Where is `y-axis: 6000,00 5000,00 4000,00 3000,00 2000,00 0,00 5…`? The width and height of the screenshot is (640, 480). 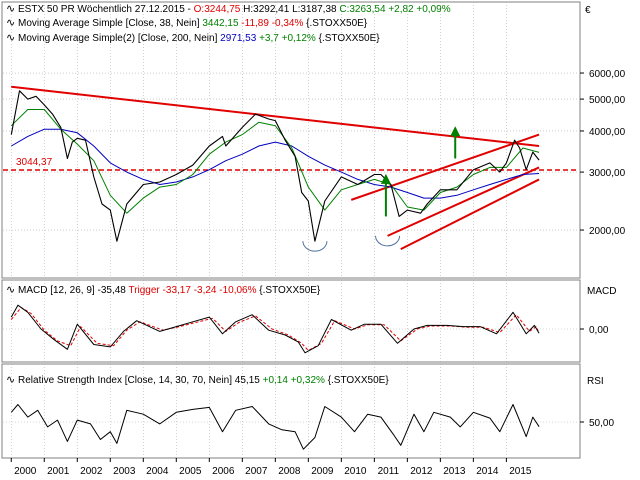 y-axis: 6000,00 5000,00 4000,00 3000,00 2000,00 0,00 5… is located at coordinates (603, 249).